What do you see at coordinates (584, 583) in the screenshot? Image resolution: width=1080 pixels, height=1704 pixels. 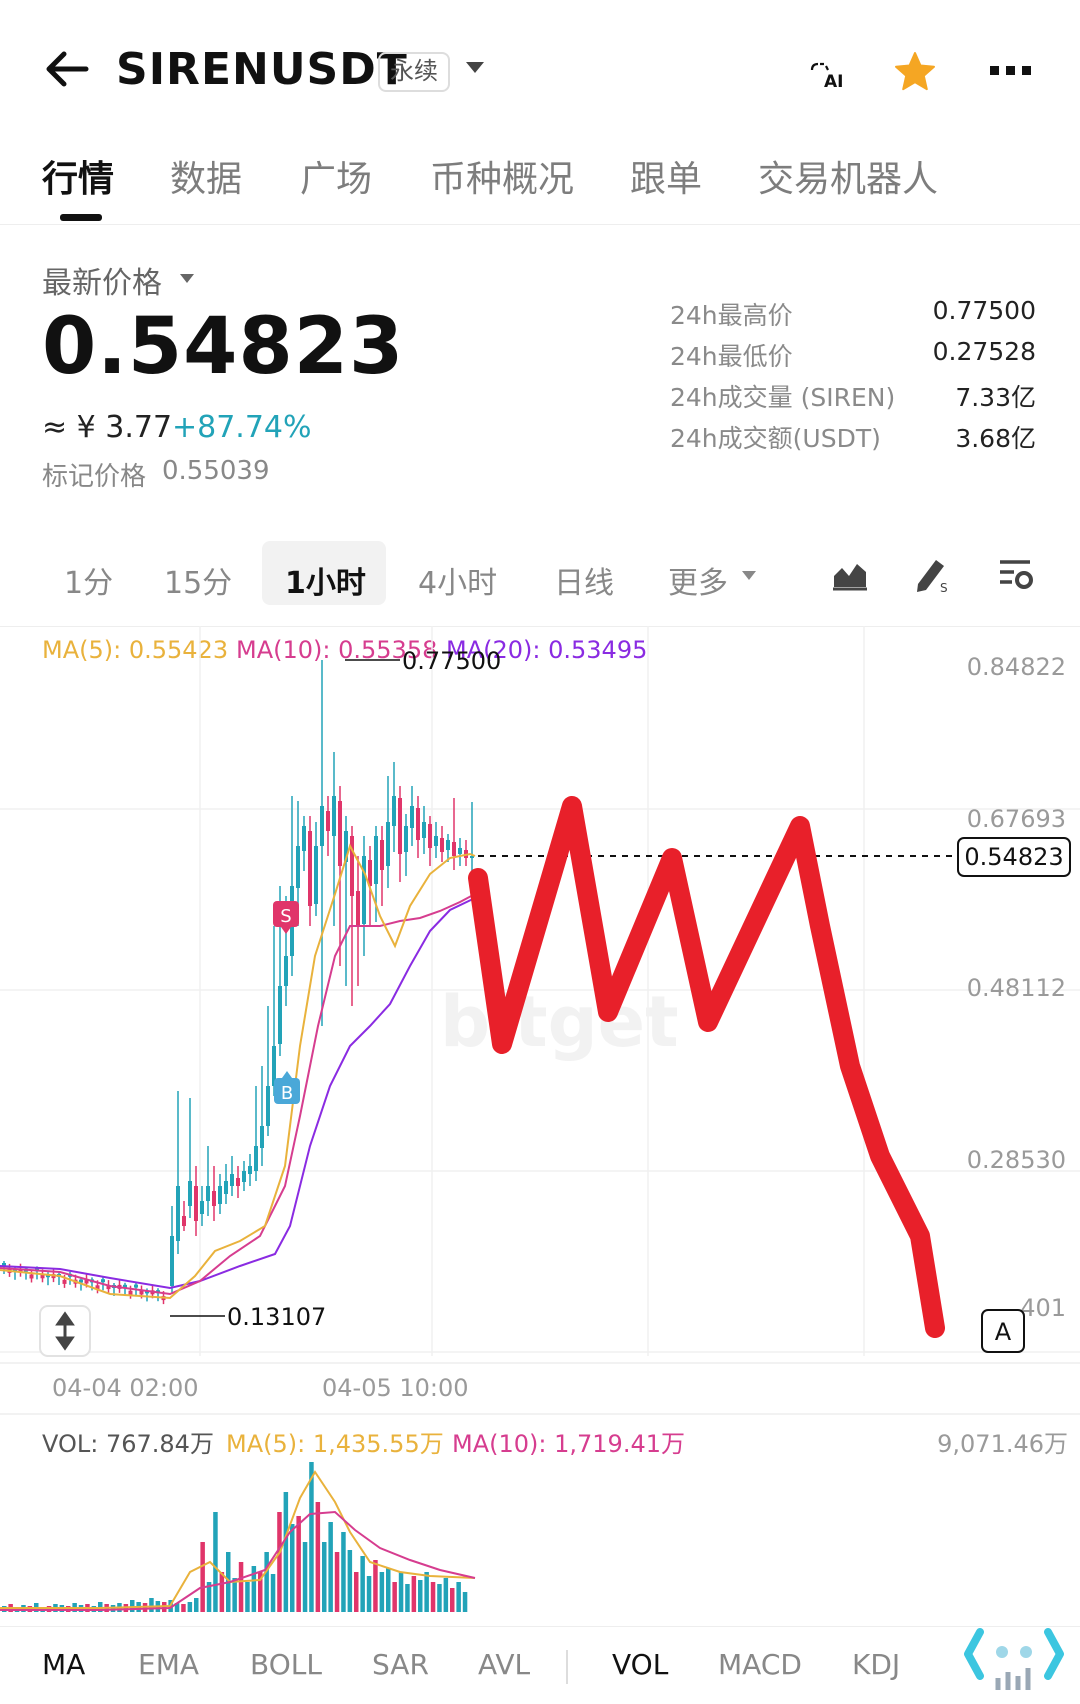 I see `interval-daily: 日线` at bounding box center [584, 583].